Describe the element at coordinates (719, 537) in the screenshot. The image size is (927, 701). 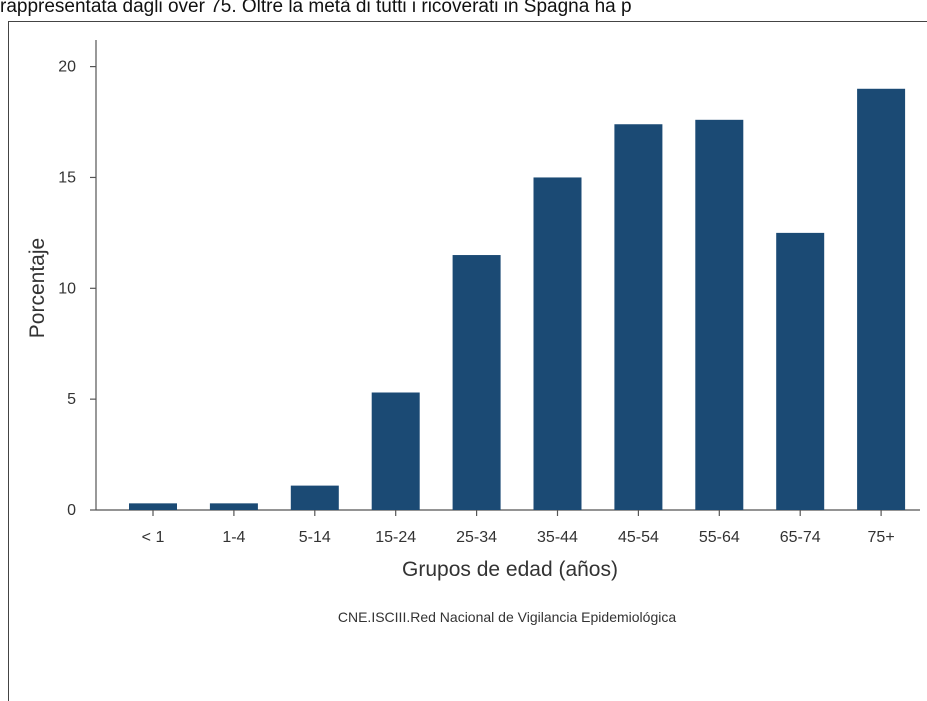
I see `x-tick-label: 55-64` at that location.